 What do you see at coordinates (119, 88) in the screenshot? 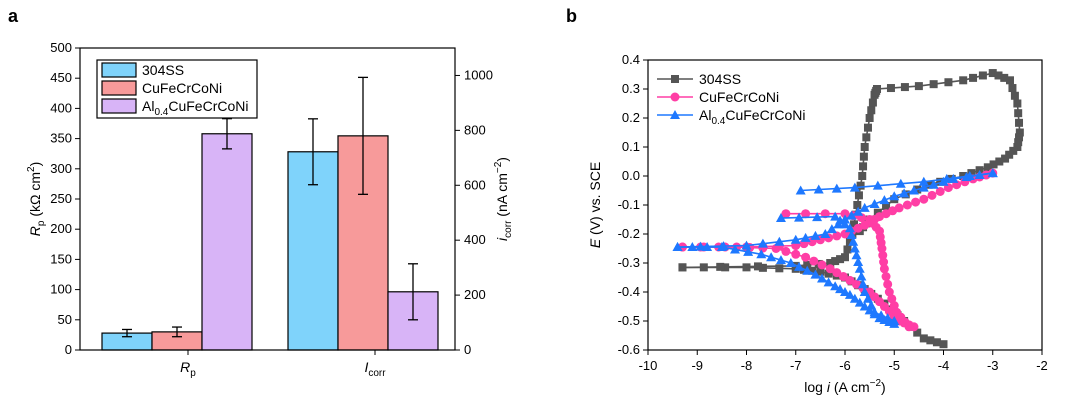
I see `legend-swatch-CuFeCrCoNi` at bounding box center [119, 88].